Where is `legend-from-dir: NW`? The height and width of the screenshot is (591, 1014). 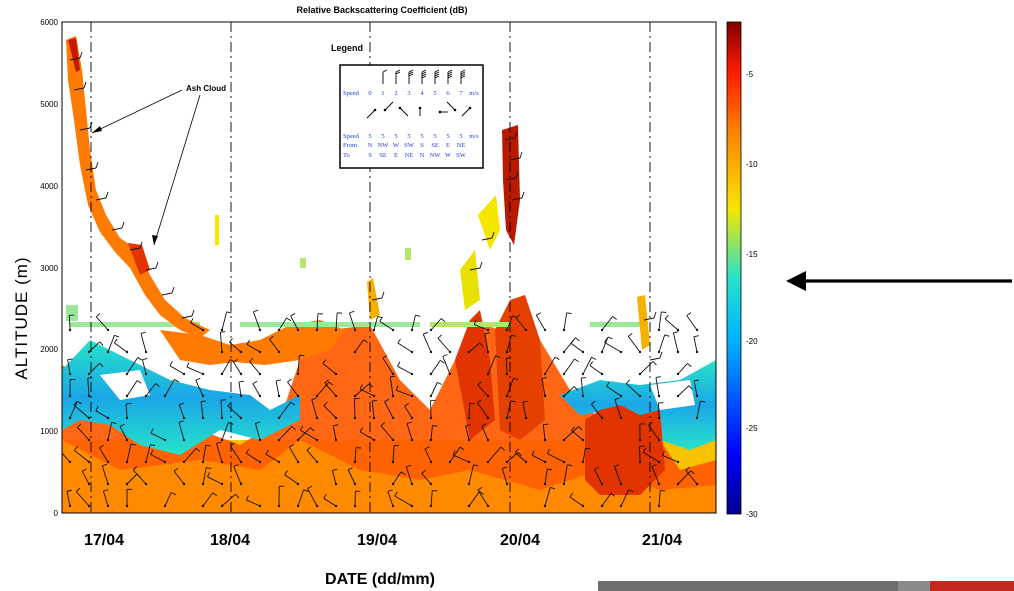 legend-from-dir: NW is located at coordinates (384, 145).